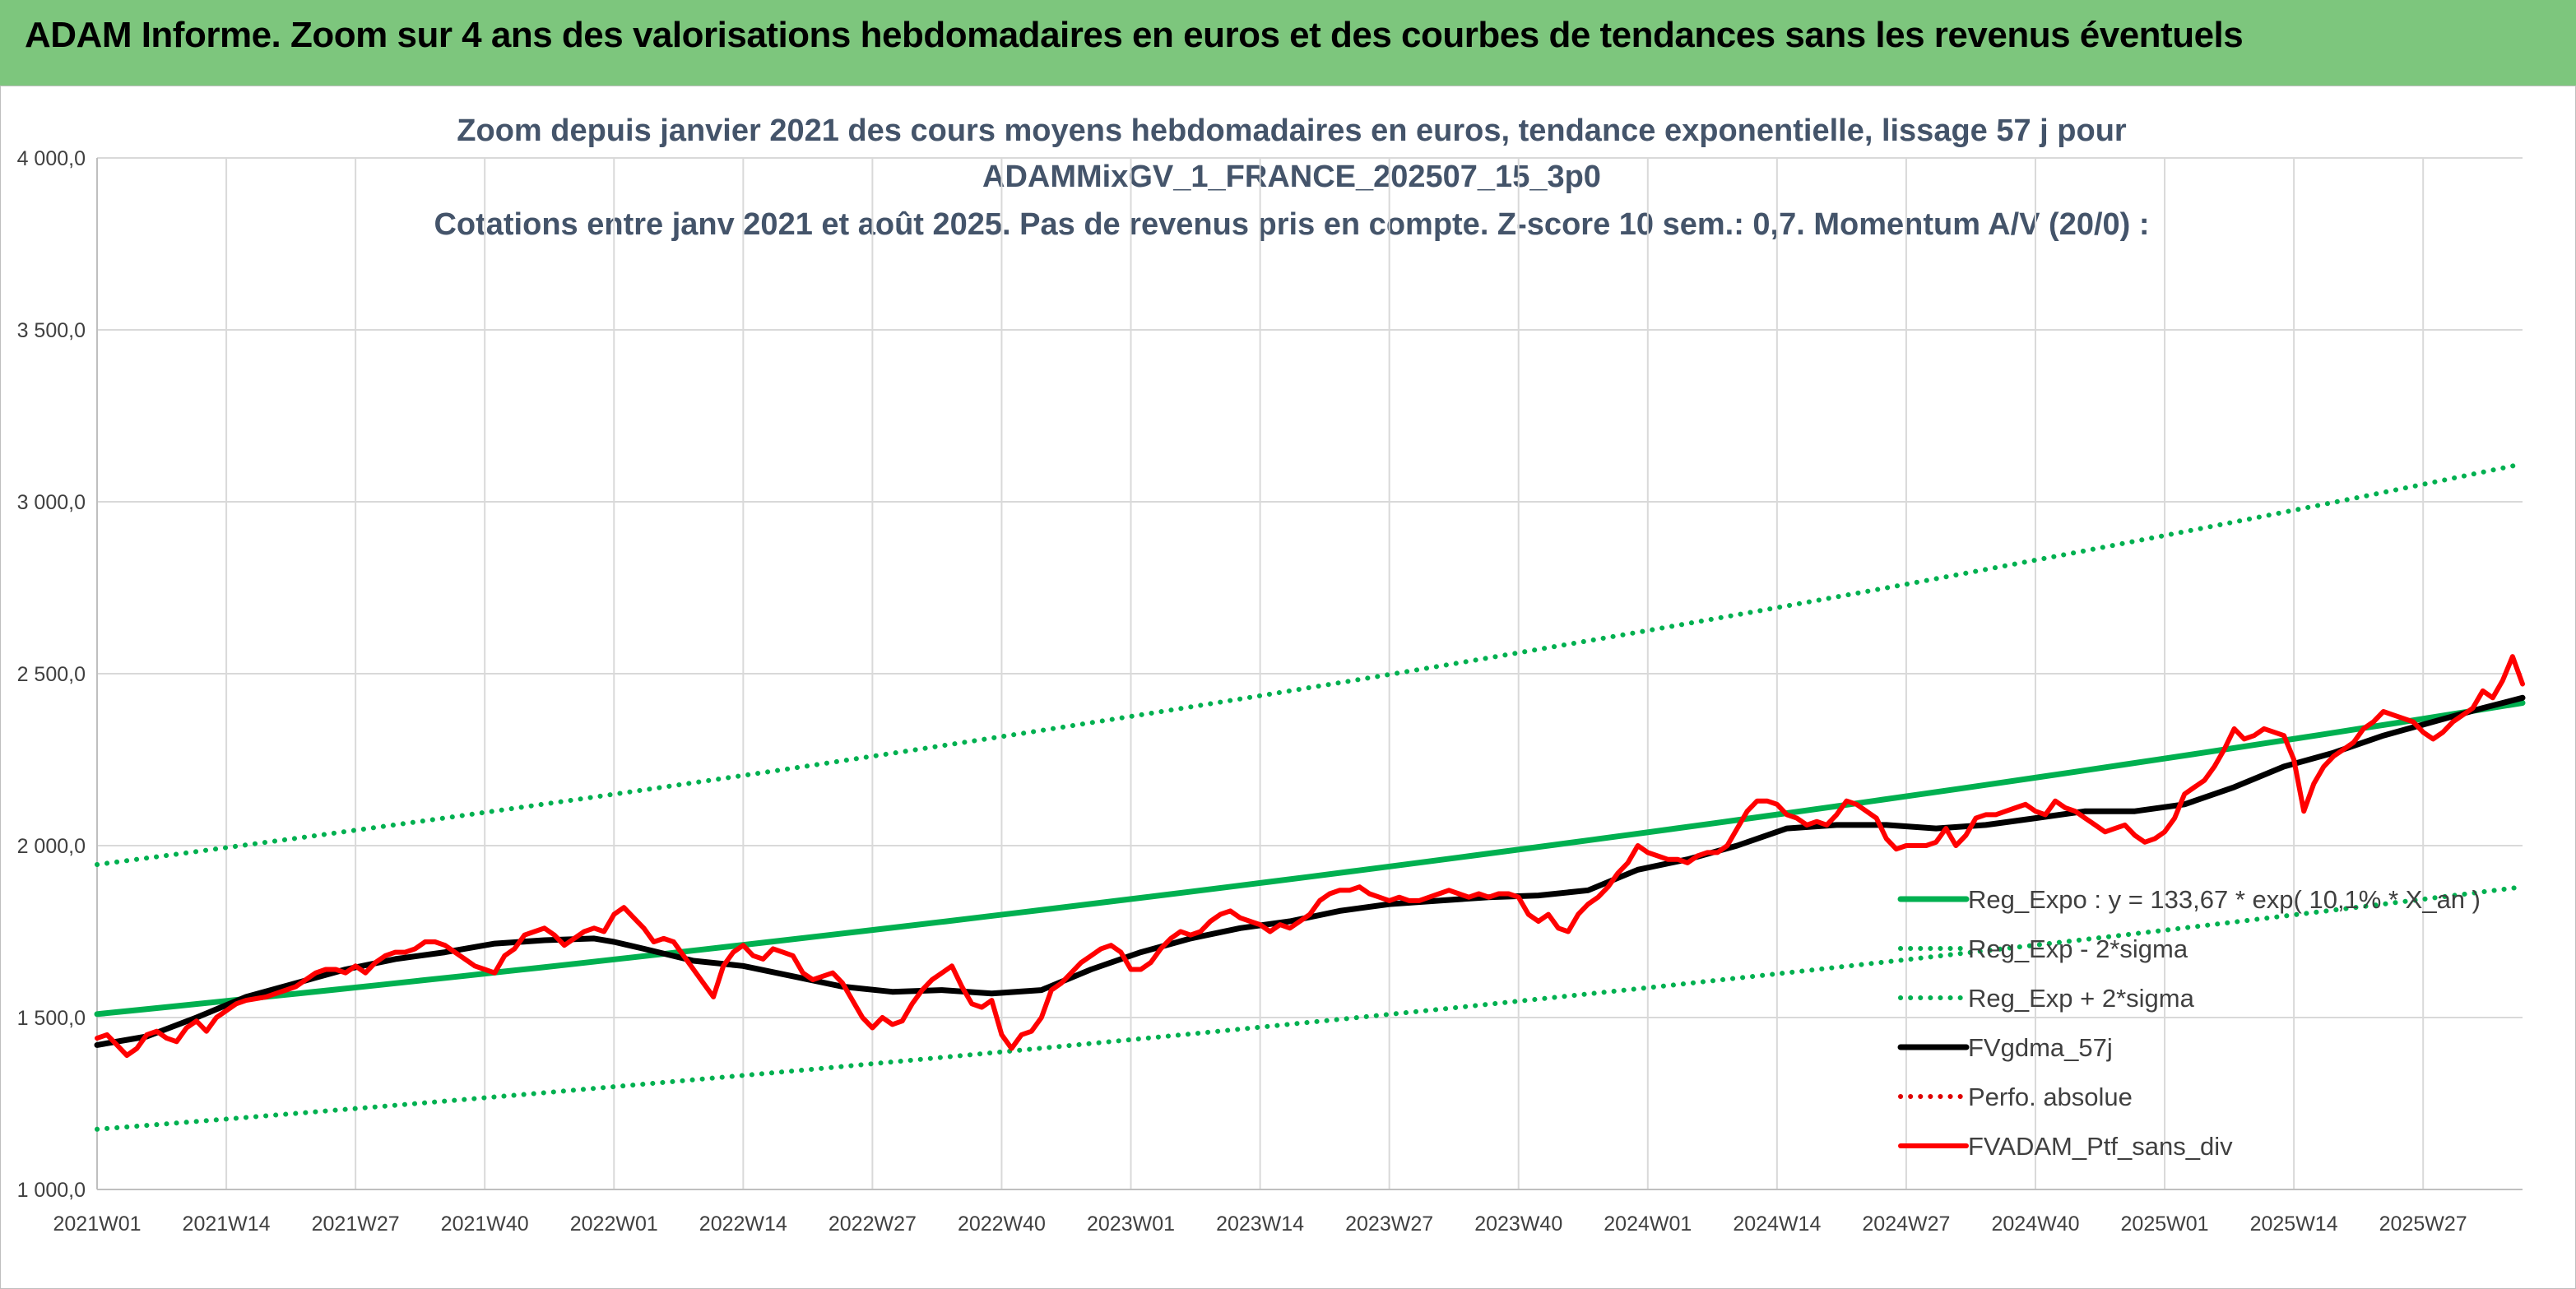 The width and height of the screenshot is (2576, 1289). I want to click on x-tick-label: 2023W40, so click(1518, 1224).